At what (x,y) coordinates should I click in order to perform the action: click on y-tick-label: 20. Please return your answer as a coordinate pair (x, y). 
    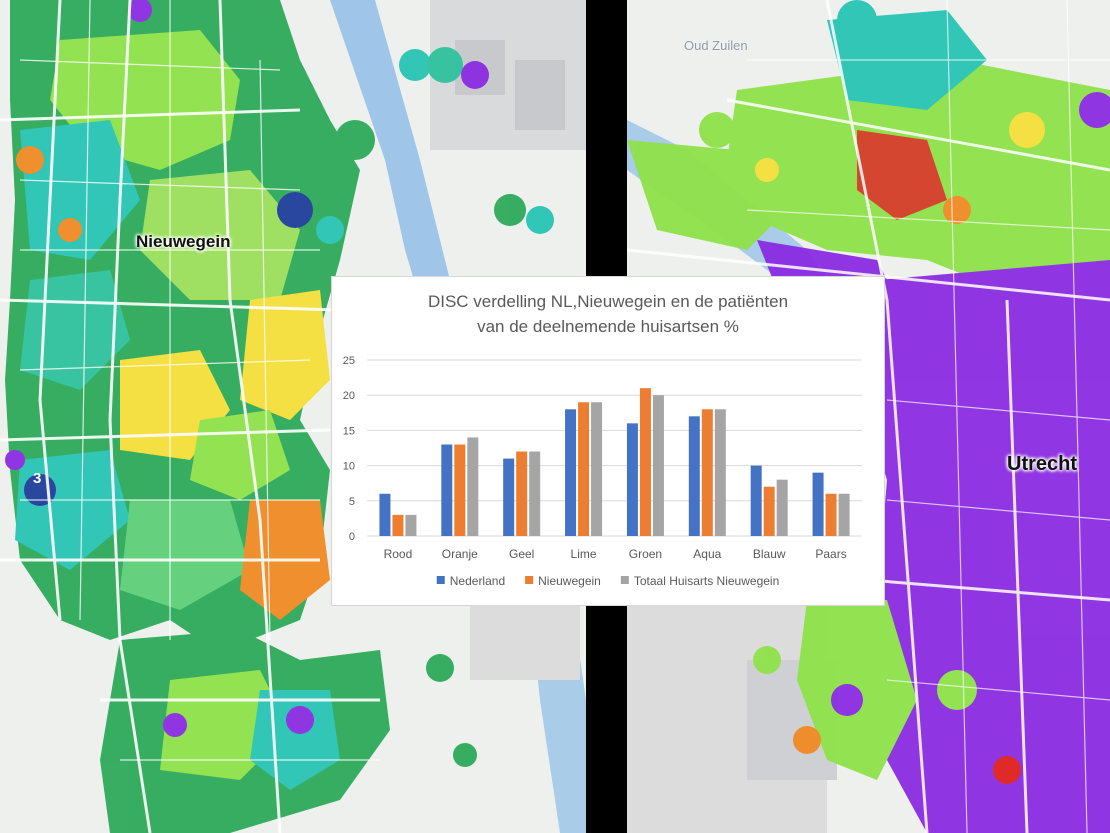
    Looking at the image, I should click on (349, 396).